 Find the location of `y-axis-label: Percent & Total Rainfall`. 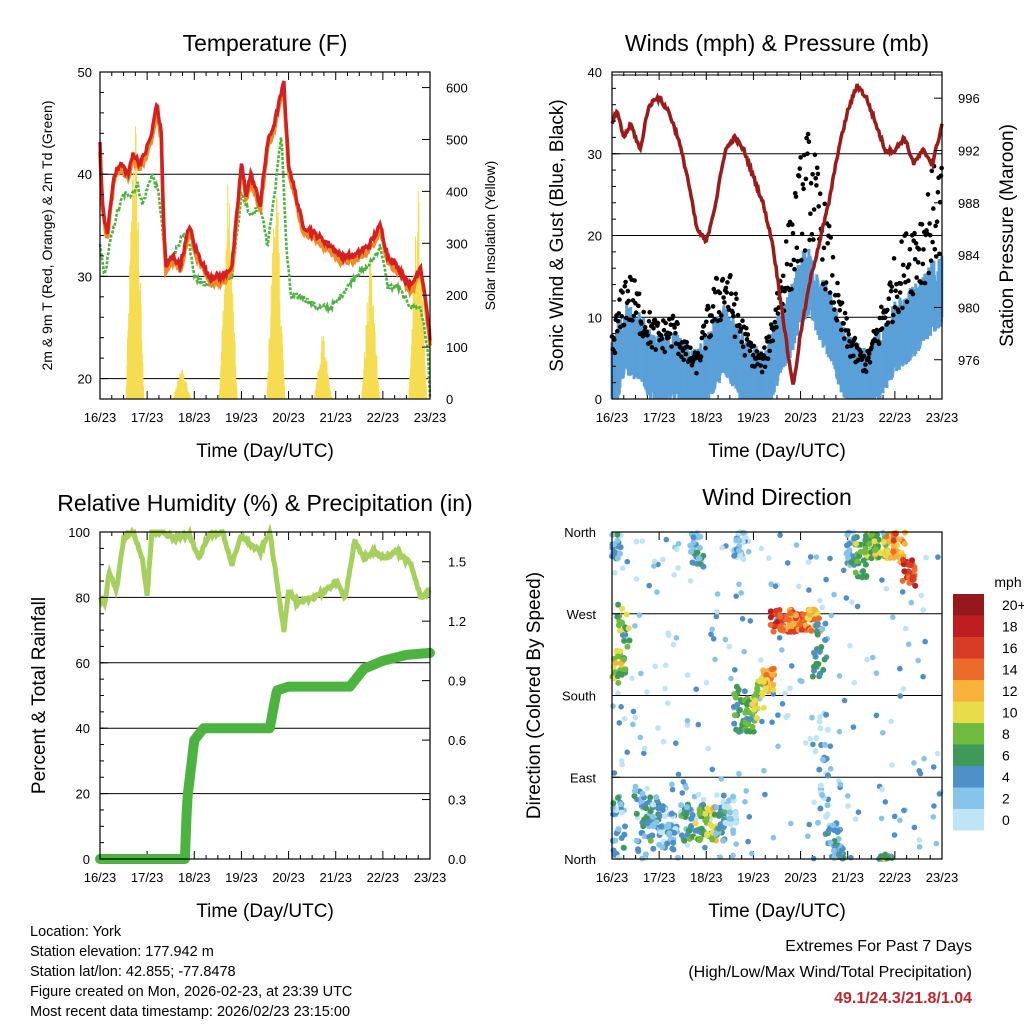

y-axis-label: Percent & Total Rainfall is located at coordinates (39, 695).